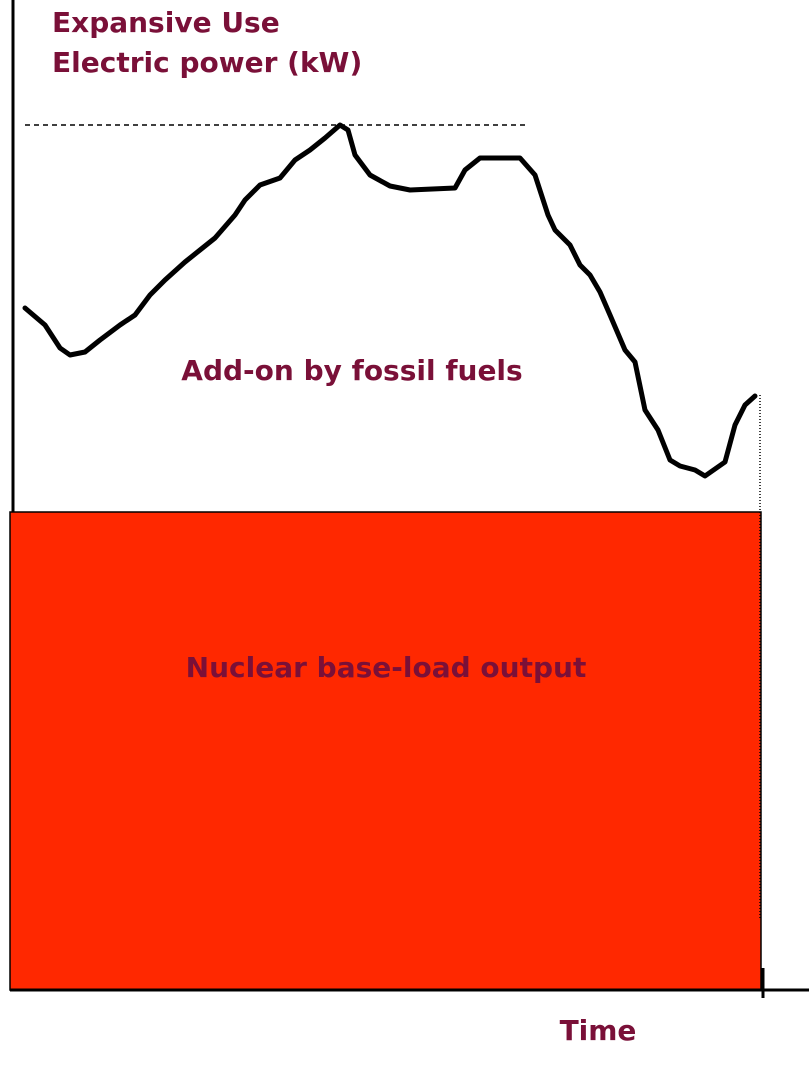 Image resolution: width=809 pixels, height=1076 pixels. Describe the element at coordinates (598, 1030) in the screenshot. I see `x-axis-label: Time` at that location.